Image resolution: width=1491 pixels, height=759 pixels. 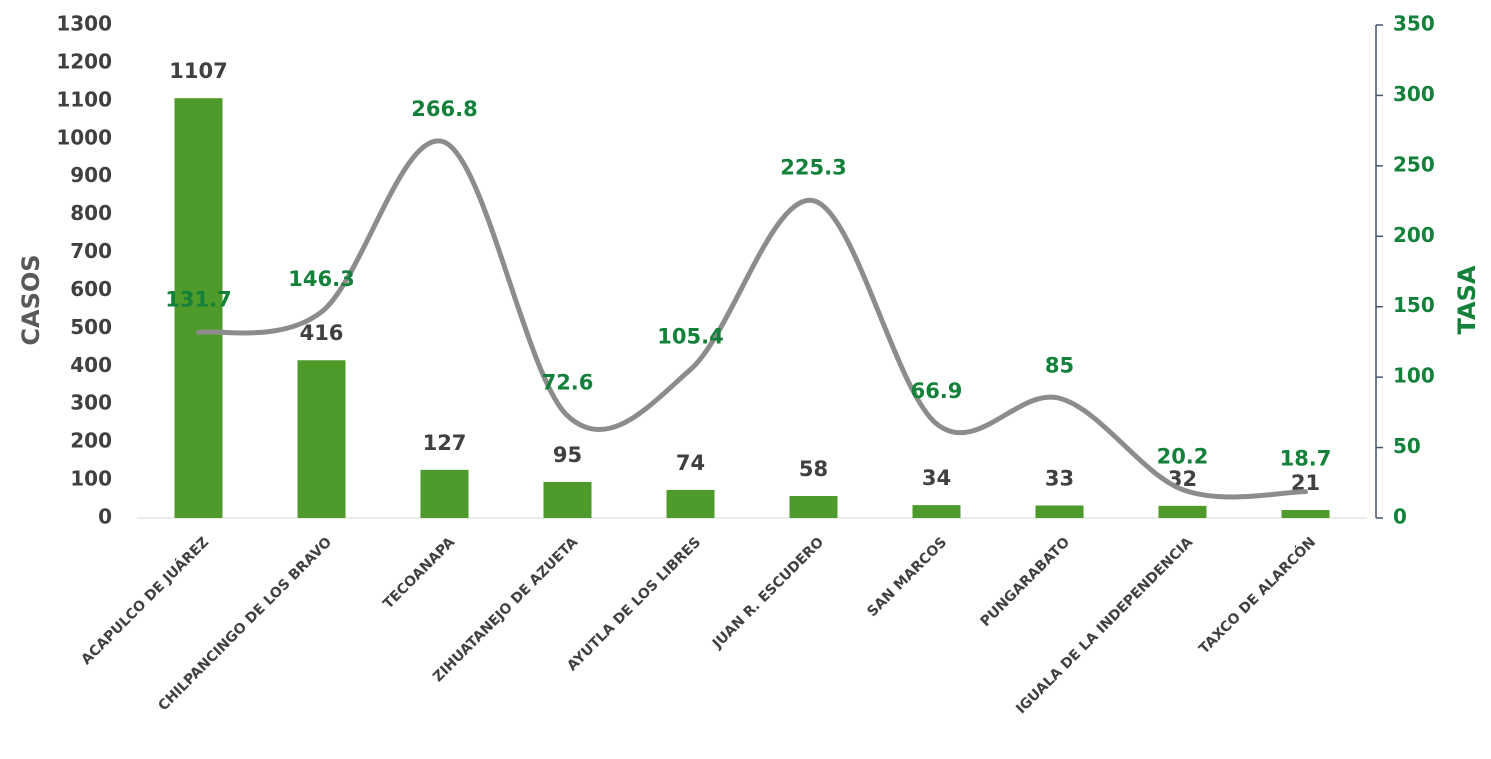 What do you see at coordinates (813, 469) in the screenshot?
I see `bar-value-label: 58` at bounding box center [813, 469].